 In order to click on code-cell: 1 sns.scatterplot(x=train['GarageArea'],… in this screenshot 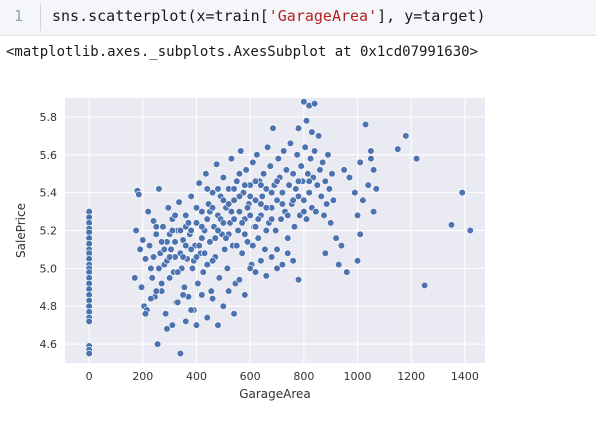, I will do `click(298, 18)`.